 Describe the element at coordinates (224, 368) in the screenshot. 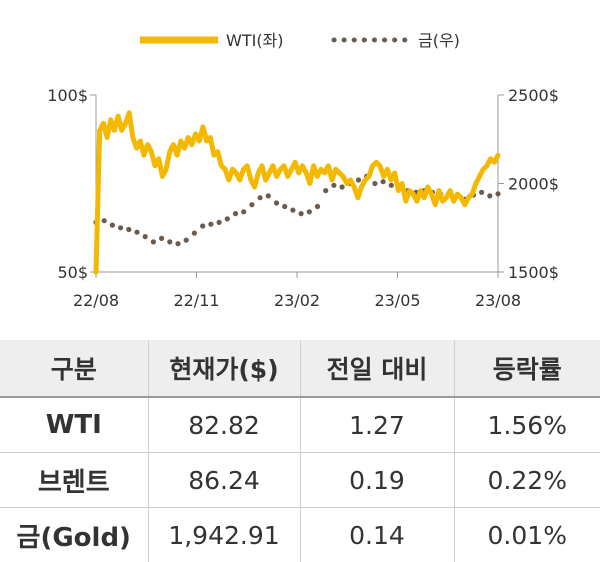

I see `header-price: 현재가($)` at that location.